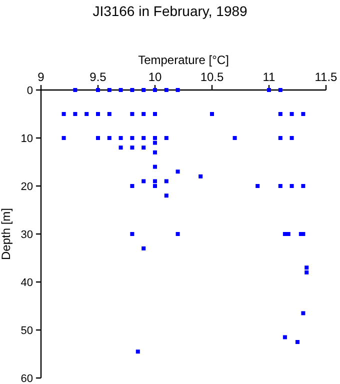  I want to click on x-tick-label: 10.5, so click(212, 77).